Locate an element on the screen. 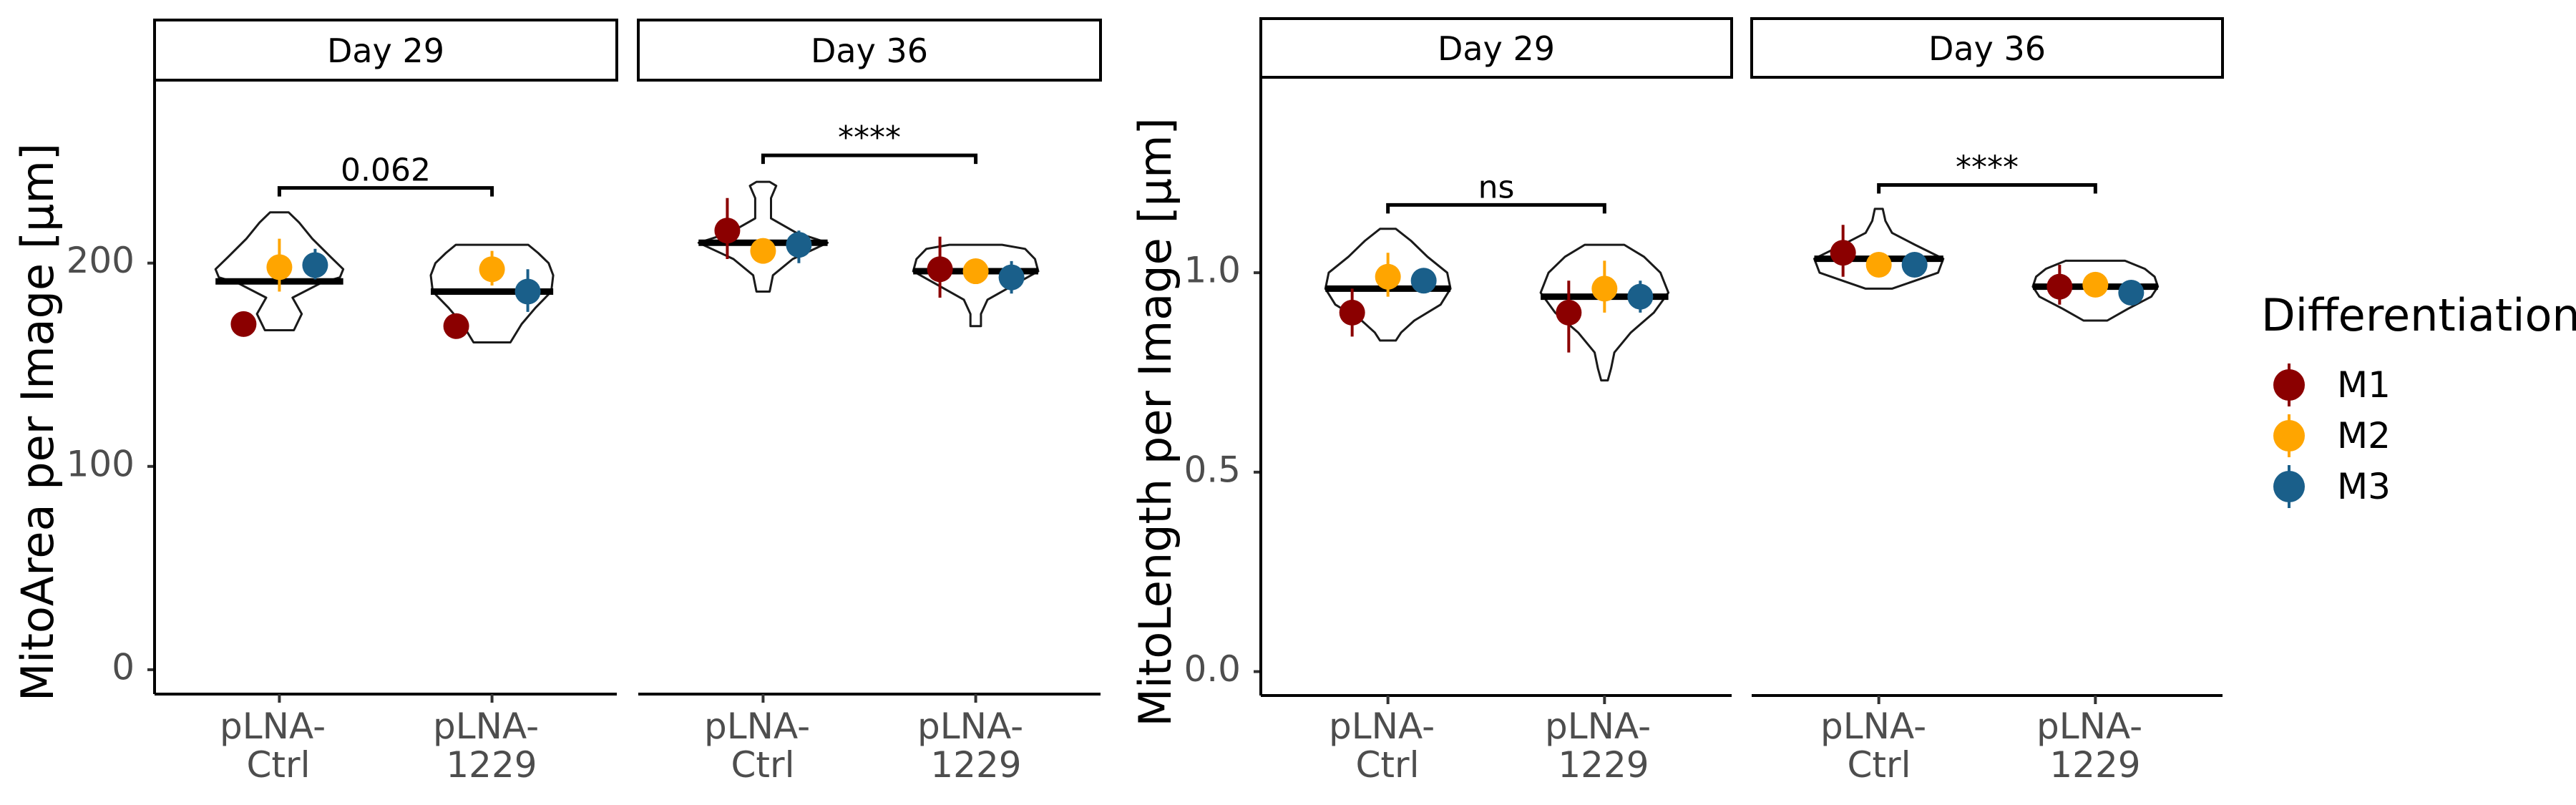 This screenshot has height=805, width=2576. chart2-day29-xtick-1229: pLNA- 1229 is located at coordinates (1603, 746).